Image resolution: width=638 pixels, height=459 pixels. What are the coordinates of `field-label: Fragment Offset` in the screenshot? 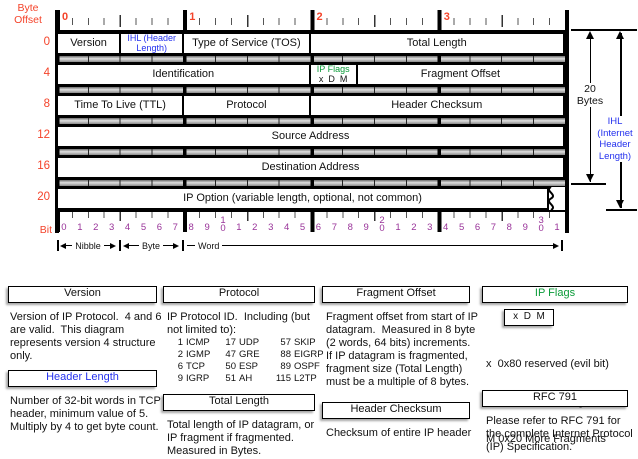 It's located at (460, 74).